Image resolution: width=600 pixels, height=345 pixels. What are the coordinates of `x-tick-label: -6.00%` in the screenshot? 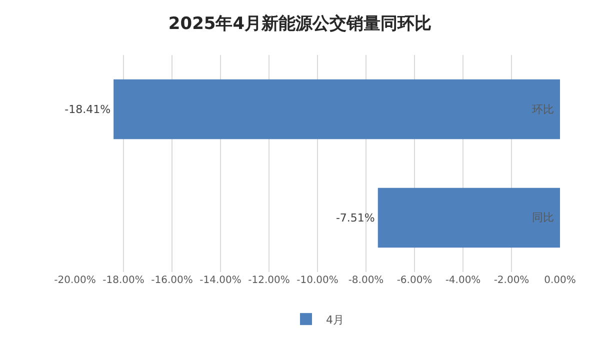 It's located at (414, 280).